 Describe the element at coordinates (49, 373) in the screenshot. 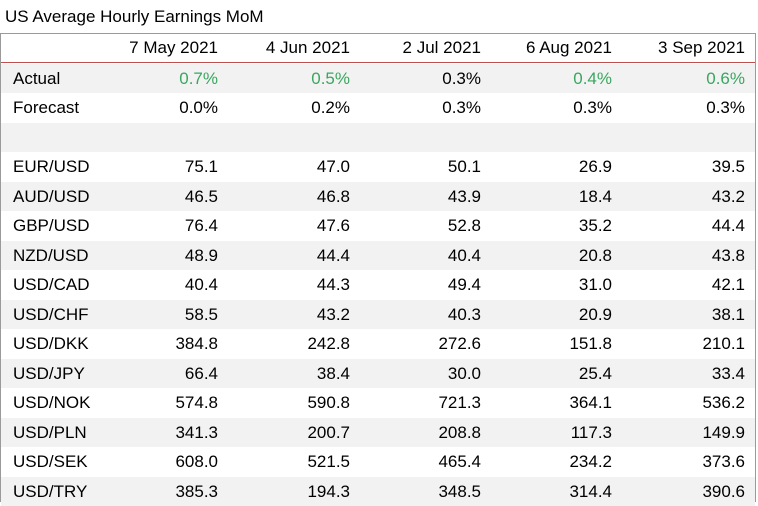

I see `row-label: USD/JPY` at that location.